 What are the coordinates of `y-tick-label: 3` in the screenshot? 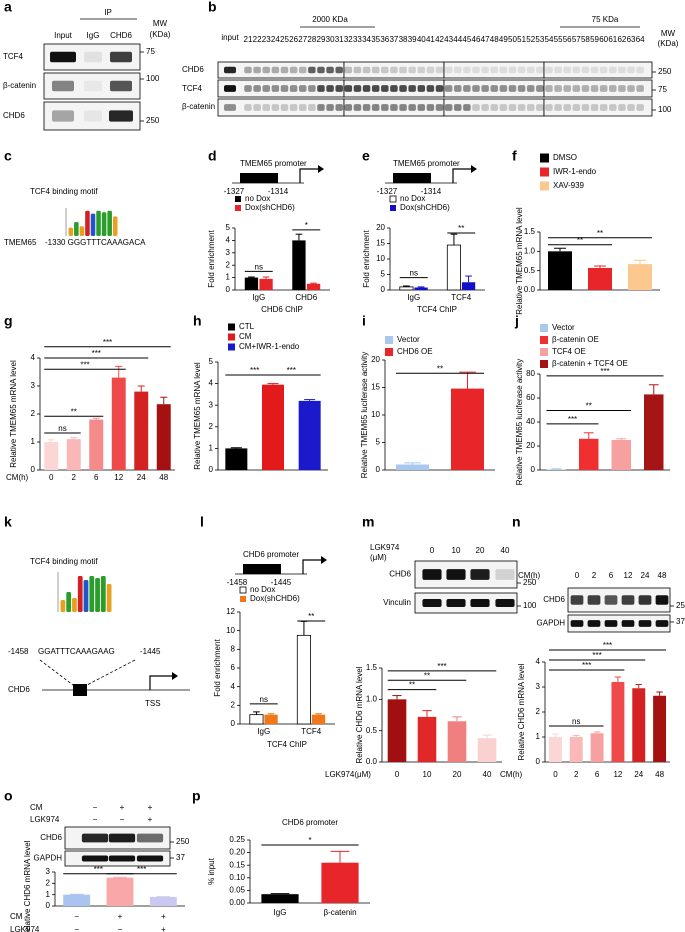 It's located at (48, 871).